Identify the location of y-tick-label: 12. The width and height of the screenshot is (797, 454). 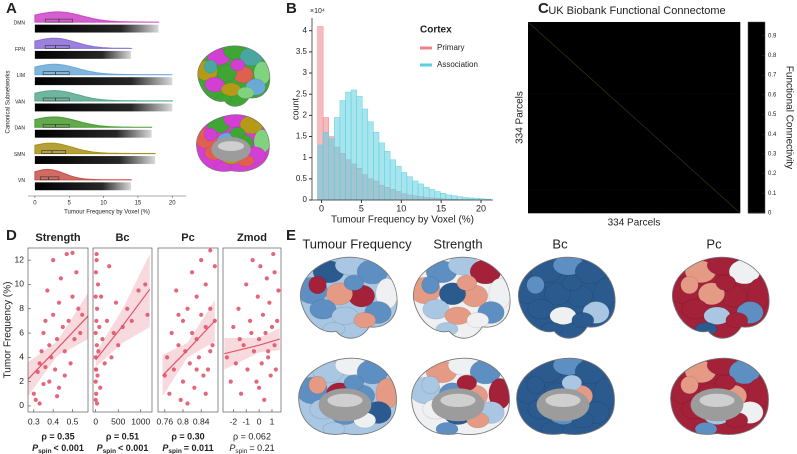
(20, 259).